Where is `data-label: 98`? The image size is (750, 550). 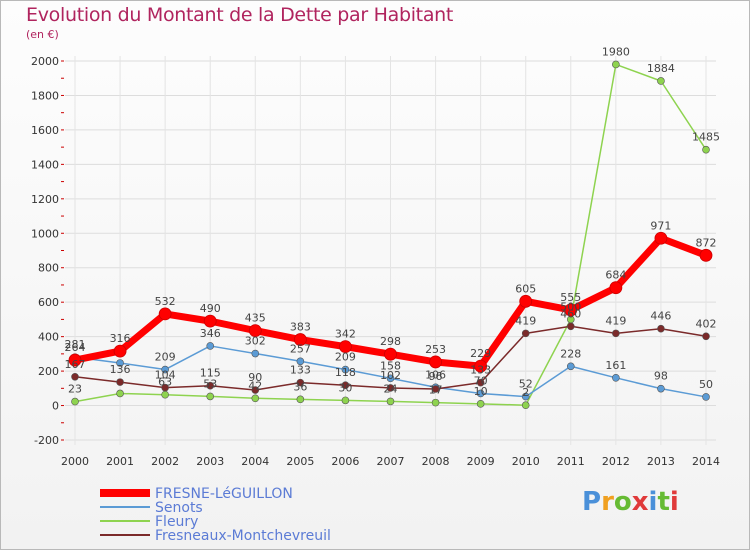
data-label: 98 is located at coordinates (661, 376).